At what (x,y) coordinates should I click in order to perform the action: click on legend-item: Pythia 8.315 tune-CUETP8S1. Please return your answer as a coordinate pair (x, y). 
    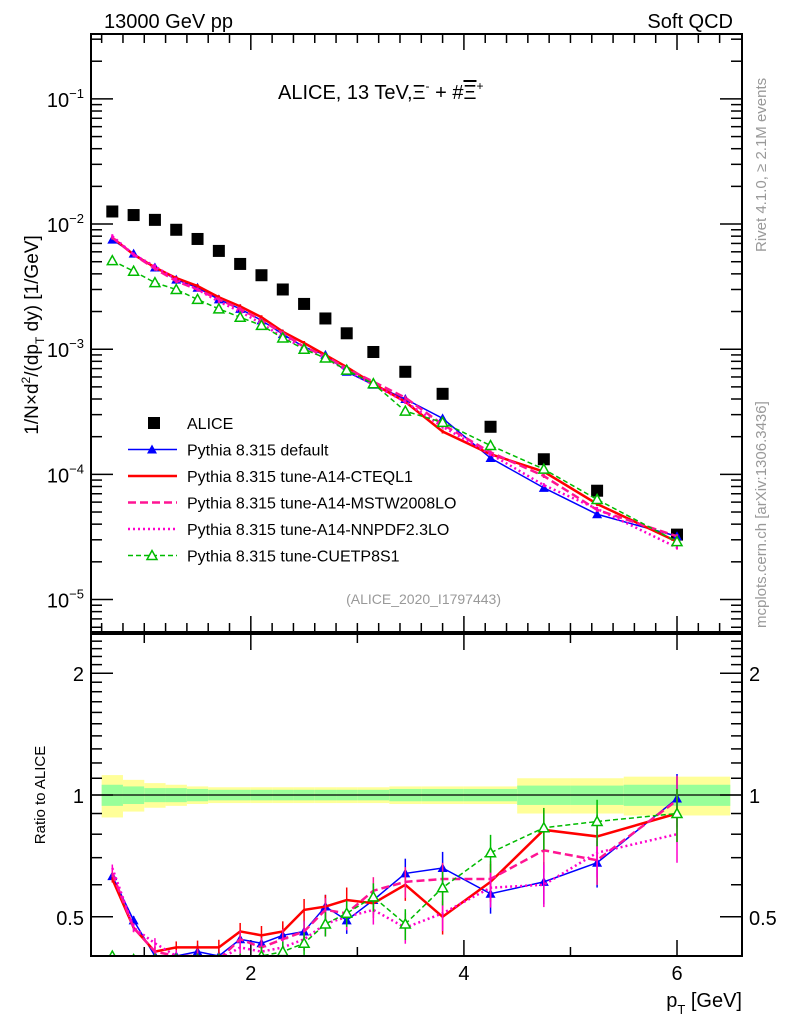
    Looking at the image, I should click on (264, 557).